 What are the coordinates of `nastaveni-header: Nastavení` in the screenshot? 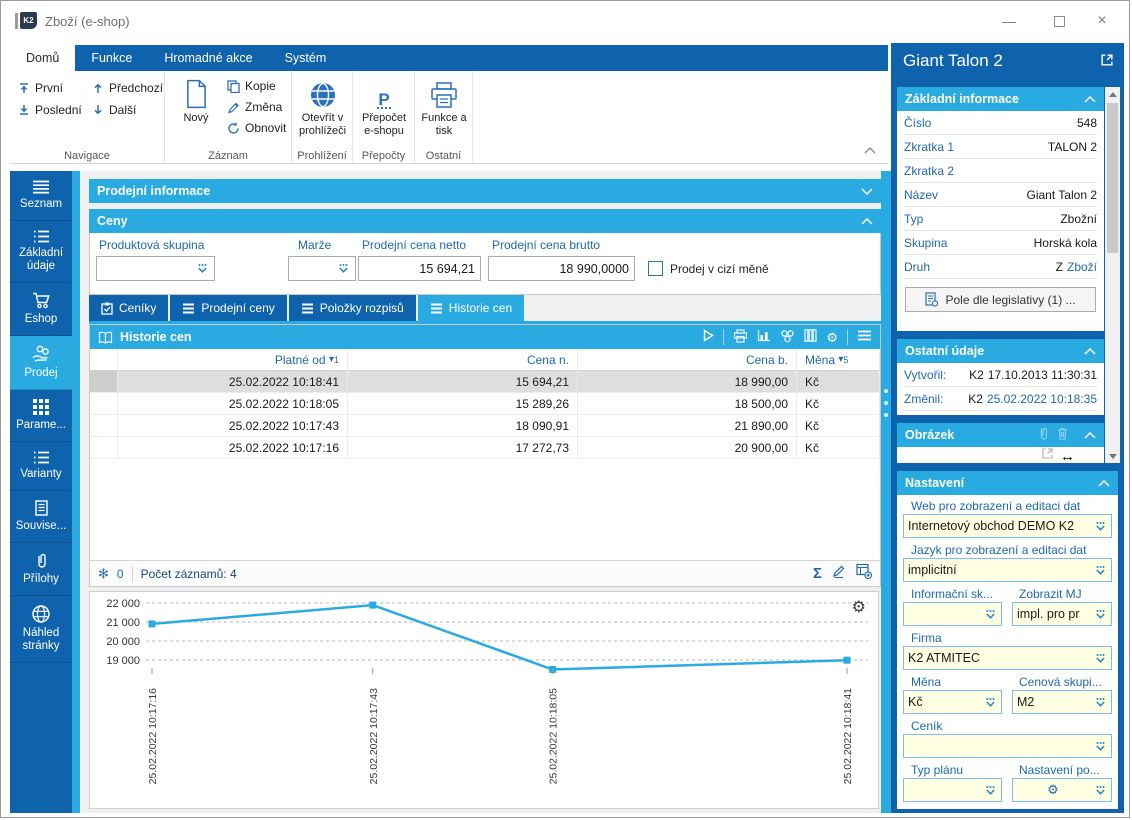 It's located at (1007, 483).